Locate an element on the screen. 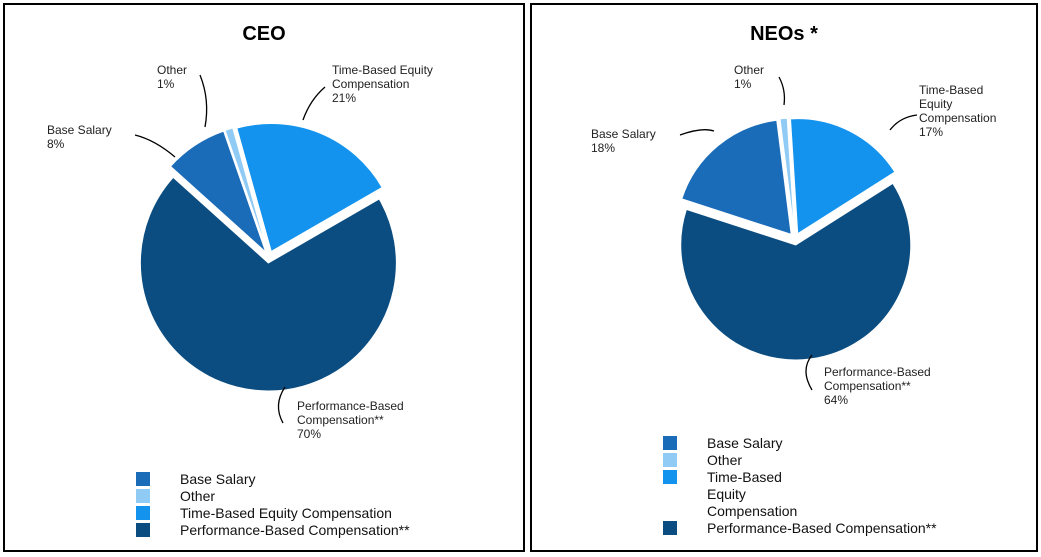 This screenshot has height=557, width=1041. pie is located at coordinates (798, 233).